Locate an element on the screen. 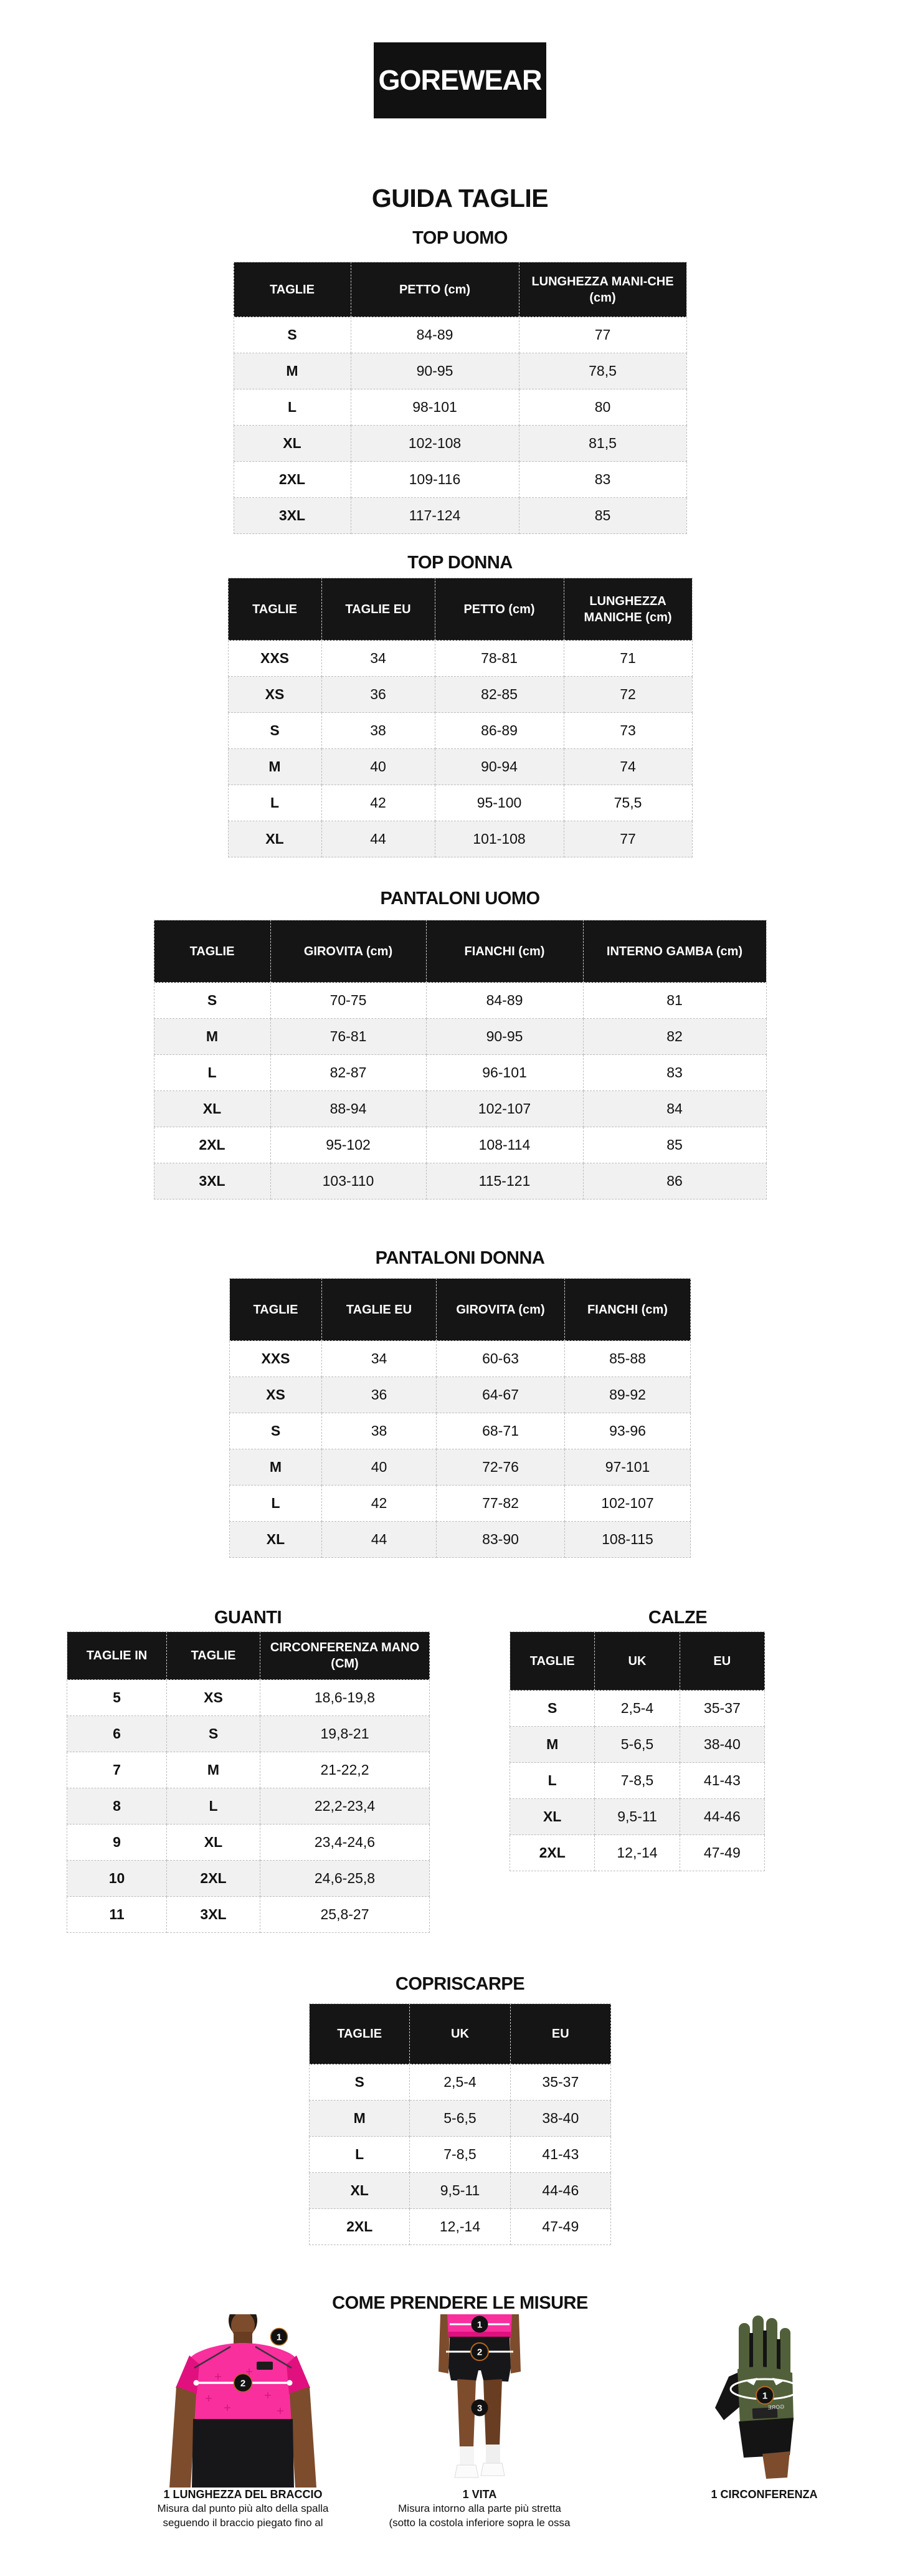  column-header: UK is located at coordinates (637, 1661).